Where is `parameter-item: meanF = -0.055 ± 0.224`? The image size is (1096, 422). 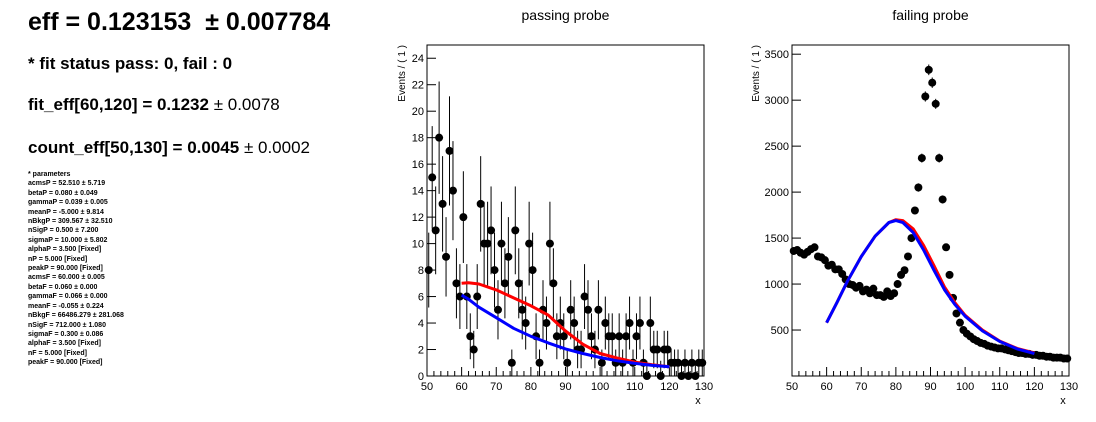 parameter-item: meanF = -0.055 ± 0.224 is located at coordinates (66, 306).